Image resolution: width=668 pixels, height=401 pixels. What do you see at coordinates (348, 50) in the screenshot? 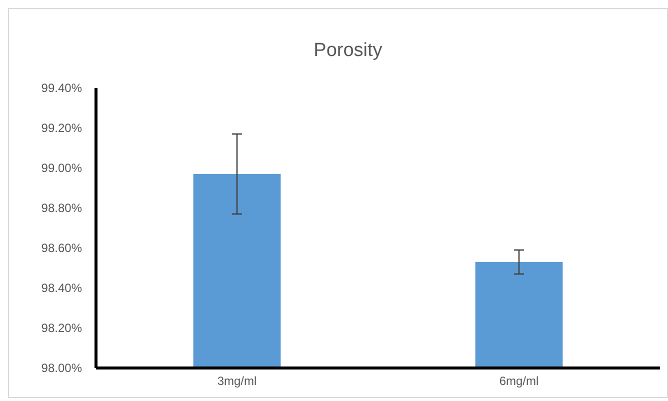
I see `chart-title: Porosity` at bounding box center [348, 50].